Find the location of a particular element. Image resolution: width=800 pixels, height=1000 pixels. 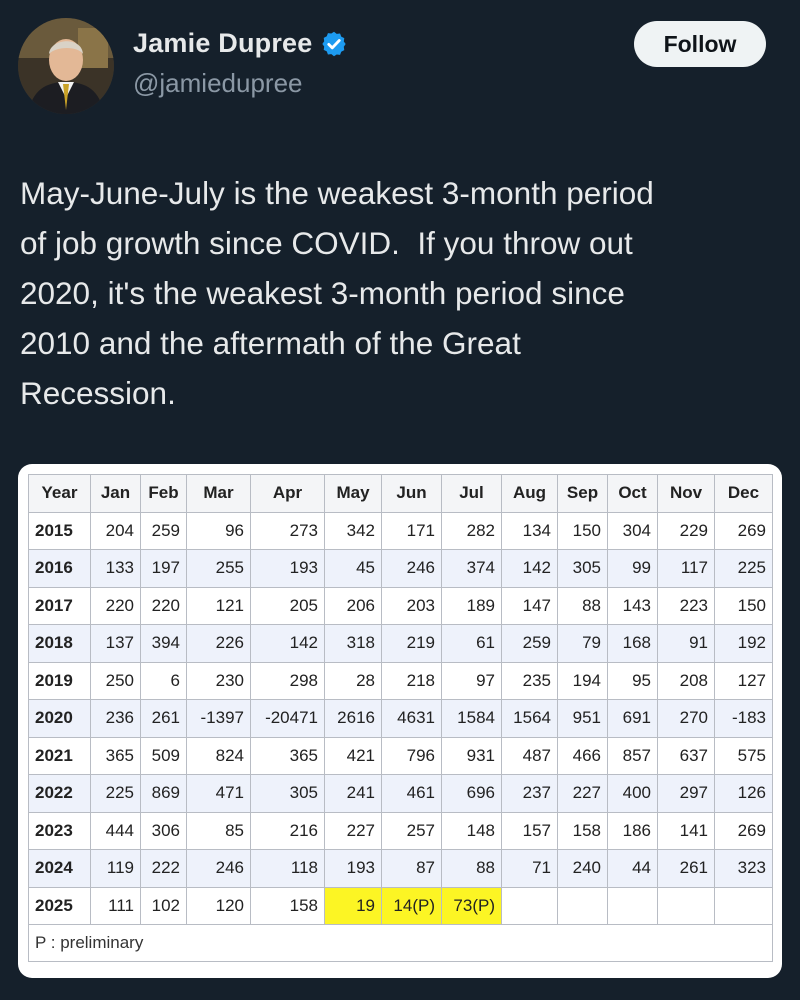

value-cell: 218 is located at coordinates (411, 680).